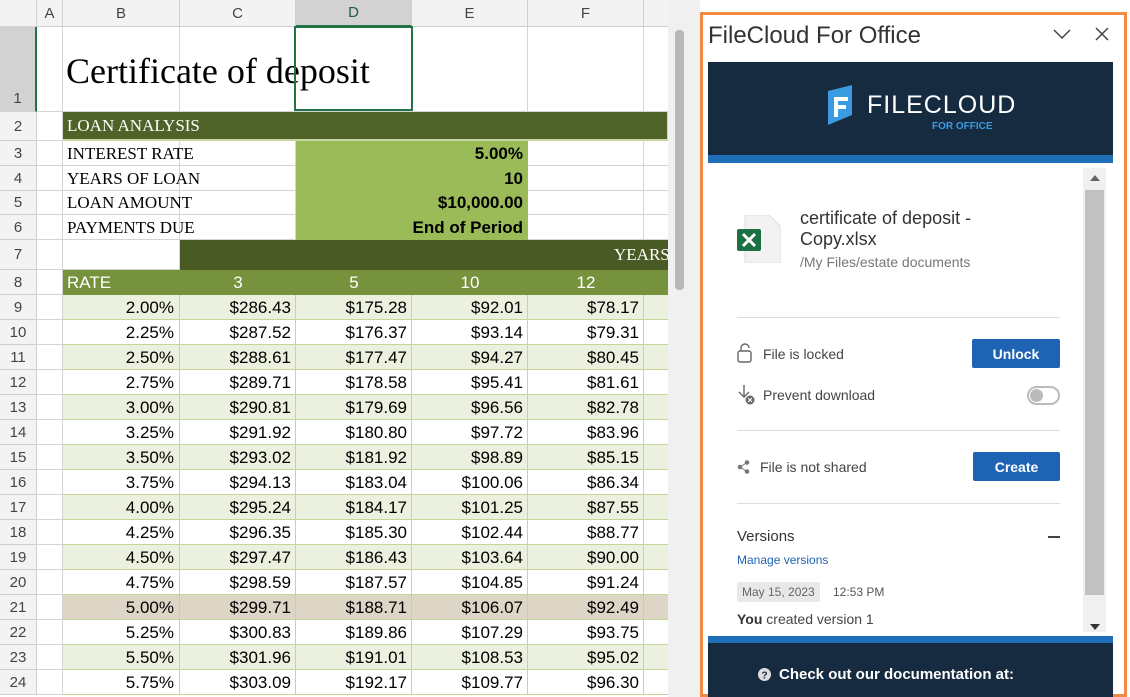 Image resolution: width=1130 pixels, height=697 pixels. What do you see at coordinates (18, 407) in the screenshot?
I see `row-header: 13` at bounding box center [18, 407].